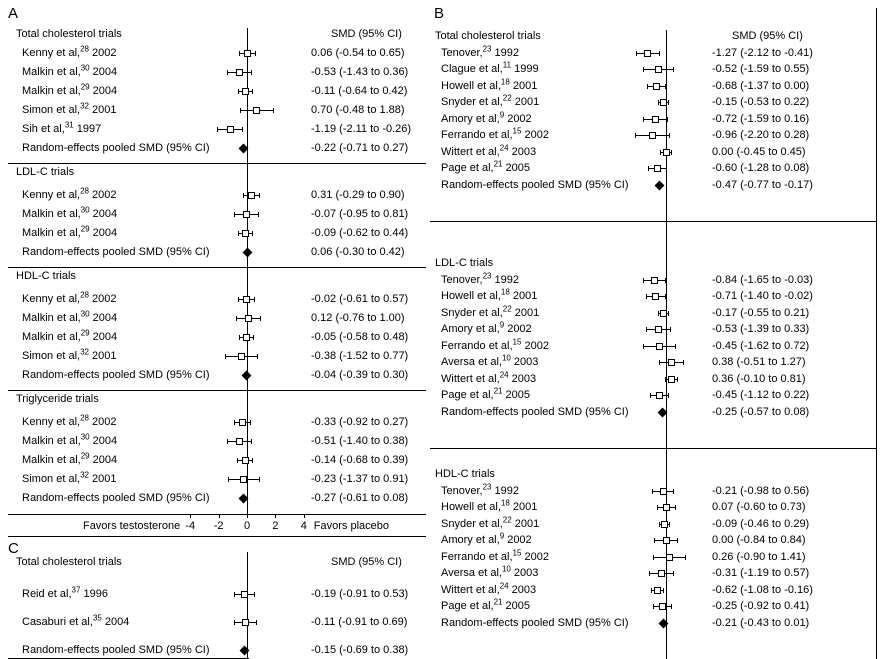 This screenshot has height=659, width=890. I want to click on smd-value: -0.31 (-1.19 to 0.57), so click(761, 573).